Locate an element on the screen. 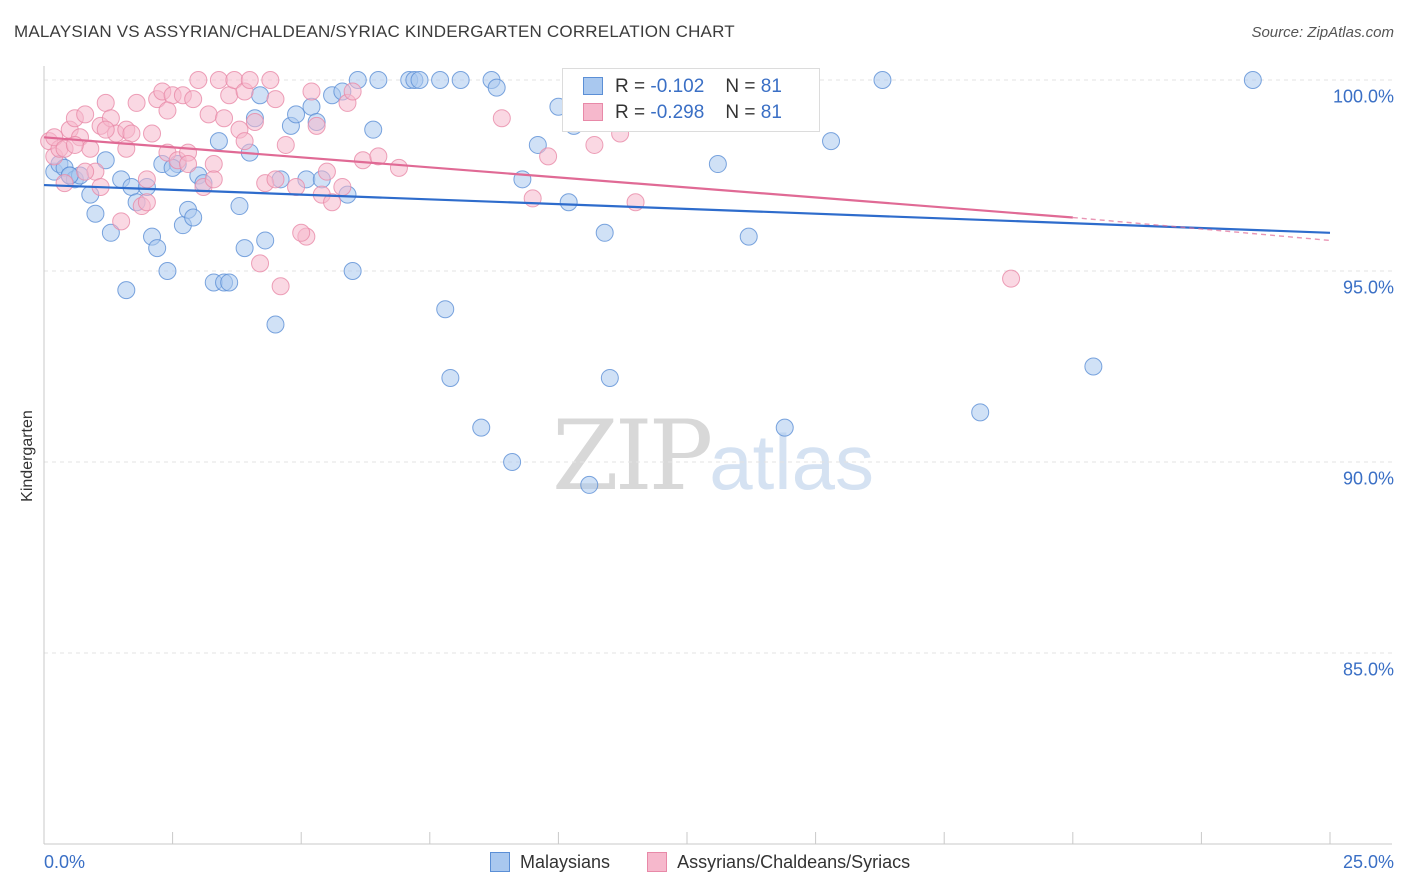 The height and width of the screenshot is (892, 1406). legend-item-malaysians: Malaysians is located at coordinates (550, 862).